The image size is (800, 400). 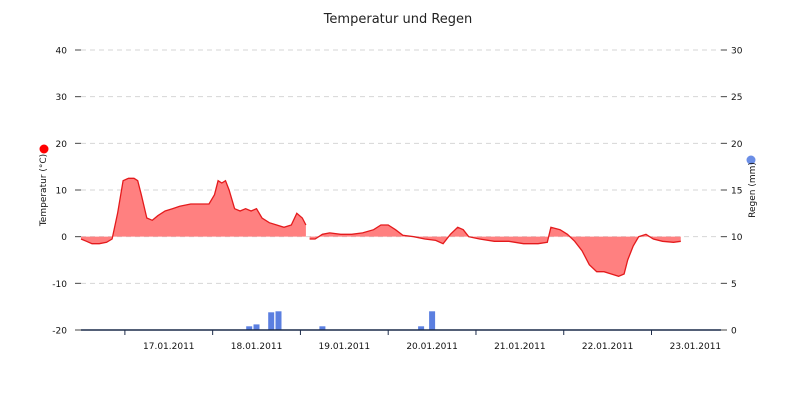 What do you see at coordinates (520, 347) in the screenshot?
I see `x-tick-label: 21.01.2011` at bounding box center [520, 347].